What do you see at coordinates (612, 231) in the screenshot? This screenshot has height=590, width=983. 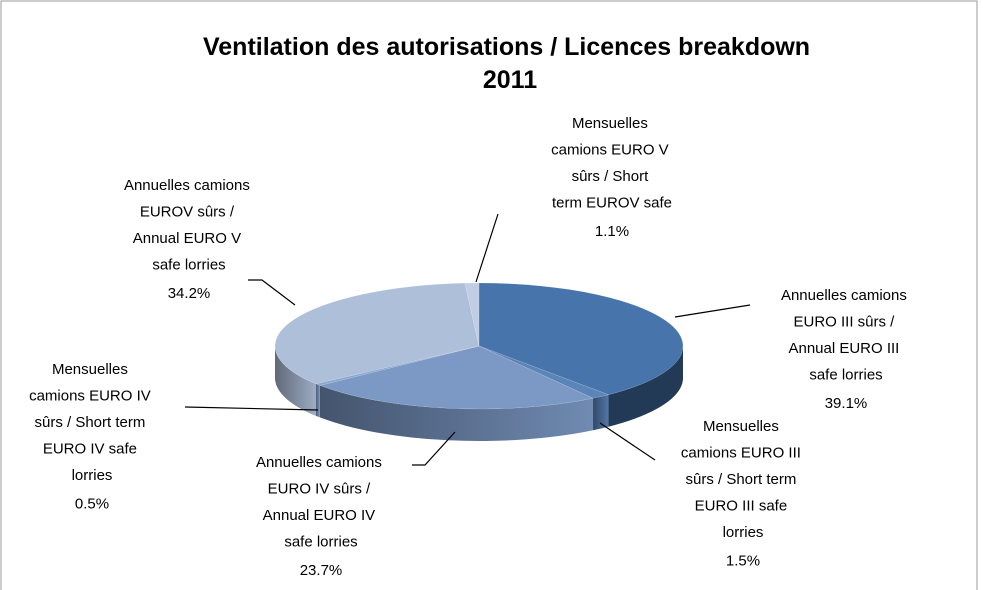 I see `data-label-value: 1.1%` at bounding box center [612, 231].